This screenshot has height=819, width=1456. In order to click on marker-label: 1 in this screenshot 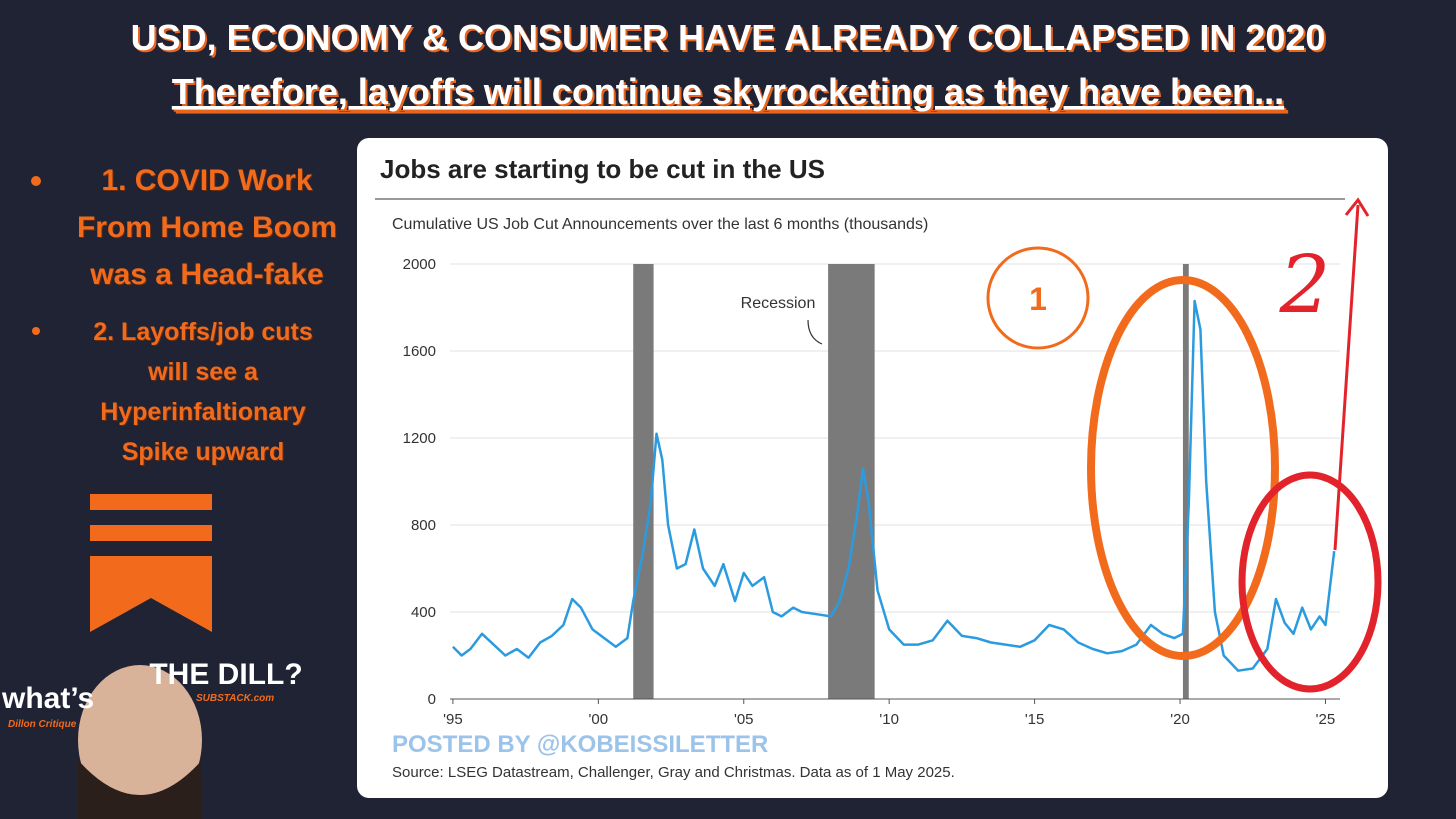, I will do `click(1038, 299)`.